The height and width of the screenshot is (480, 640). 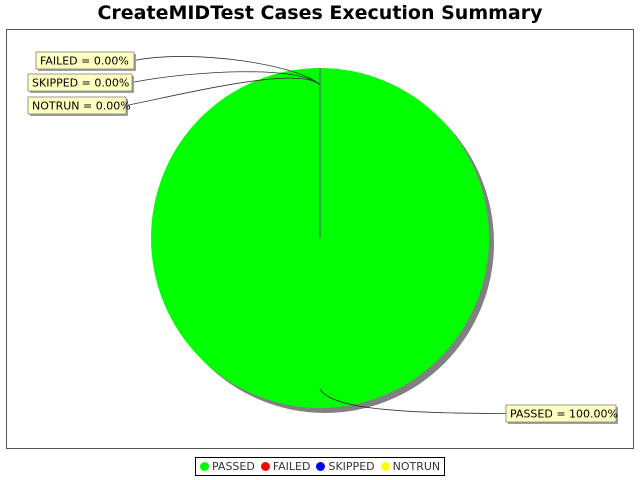 I want to click on slice-label-passed: PASSED = 100.00%, so click(x=561, y=414).